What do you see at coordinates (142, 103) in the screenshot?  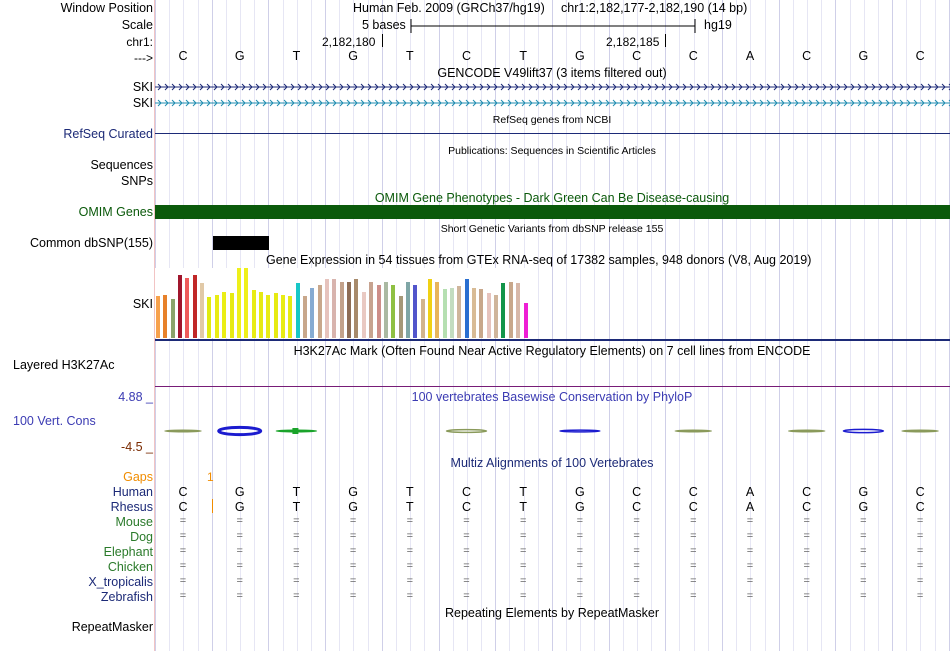 I see `gencode-item-label-2: SKI` at bounding box center [142, 103].